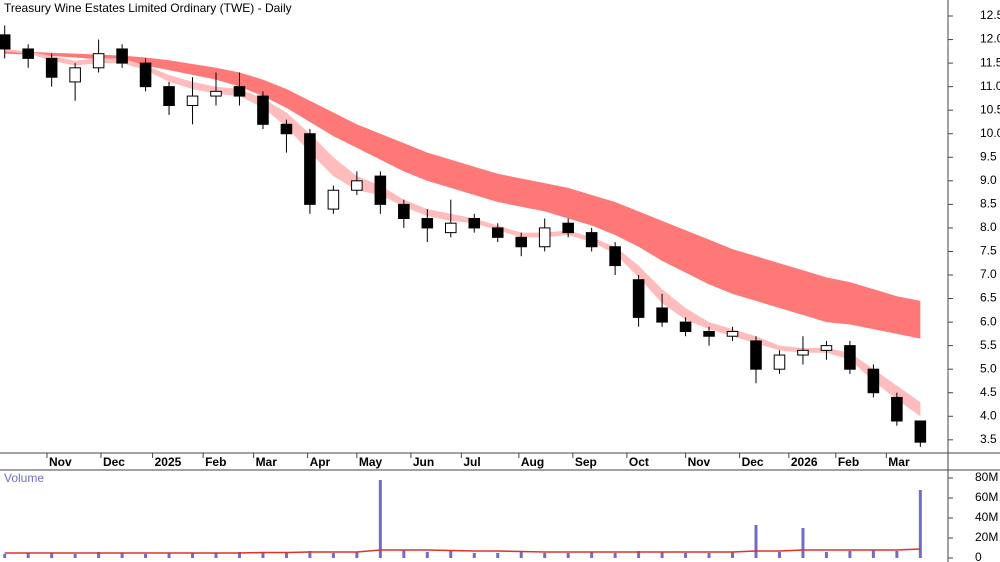 The image size is (1000, 562). I want to click on y-tick-label: 20M, so click(986, 537).